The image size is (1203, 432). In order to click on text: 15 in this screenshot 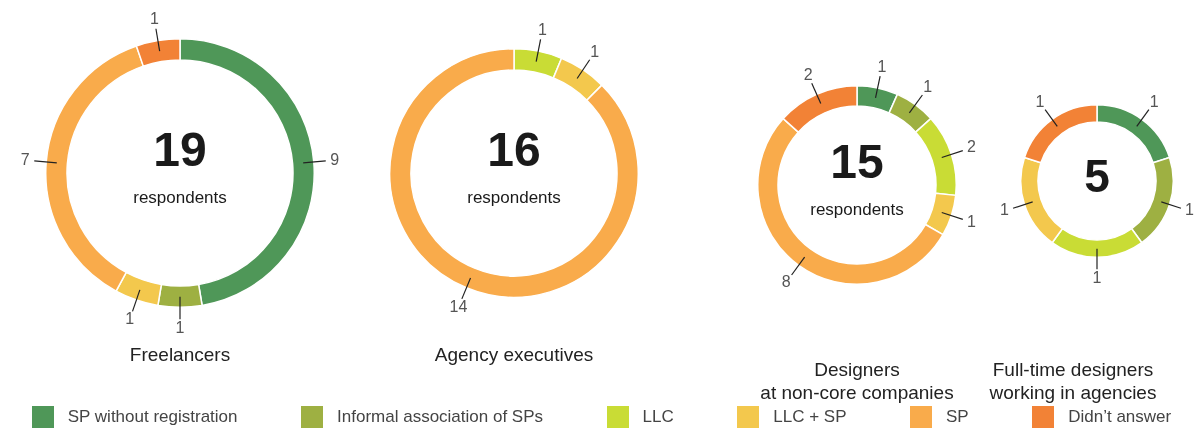, I will do `click(857, 162)`.